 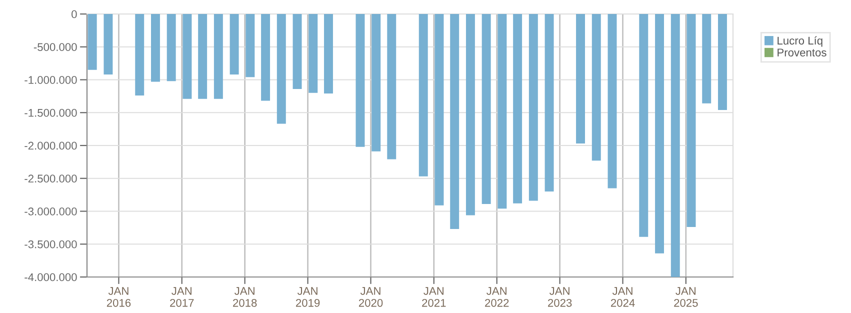 What do you see at coordinates (686, 297) in the screenshot?
I see `x-tick-label: JAN 2025` at bounding box center [686, 297].